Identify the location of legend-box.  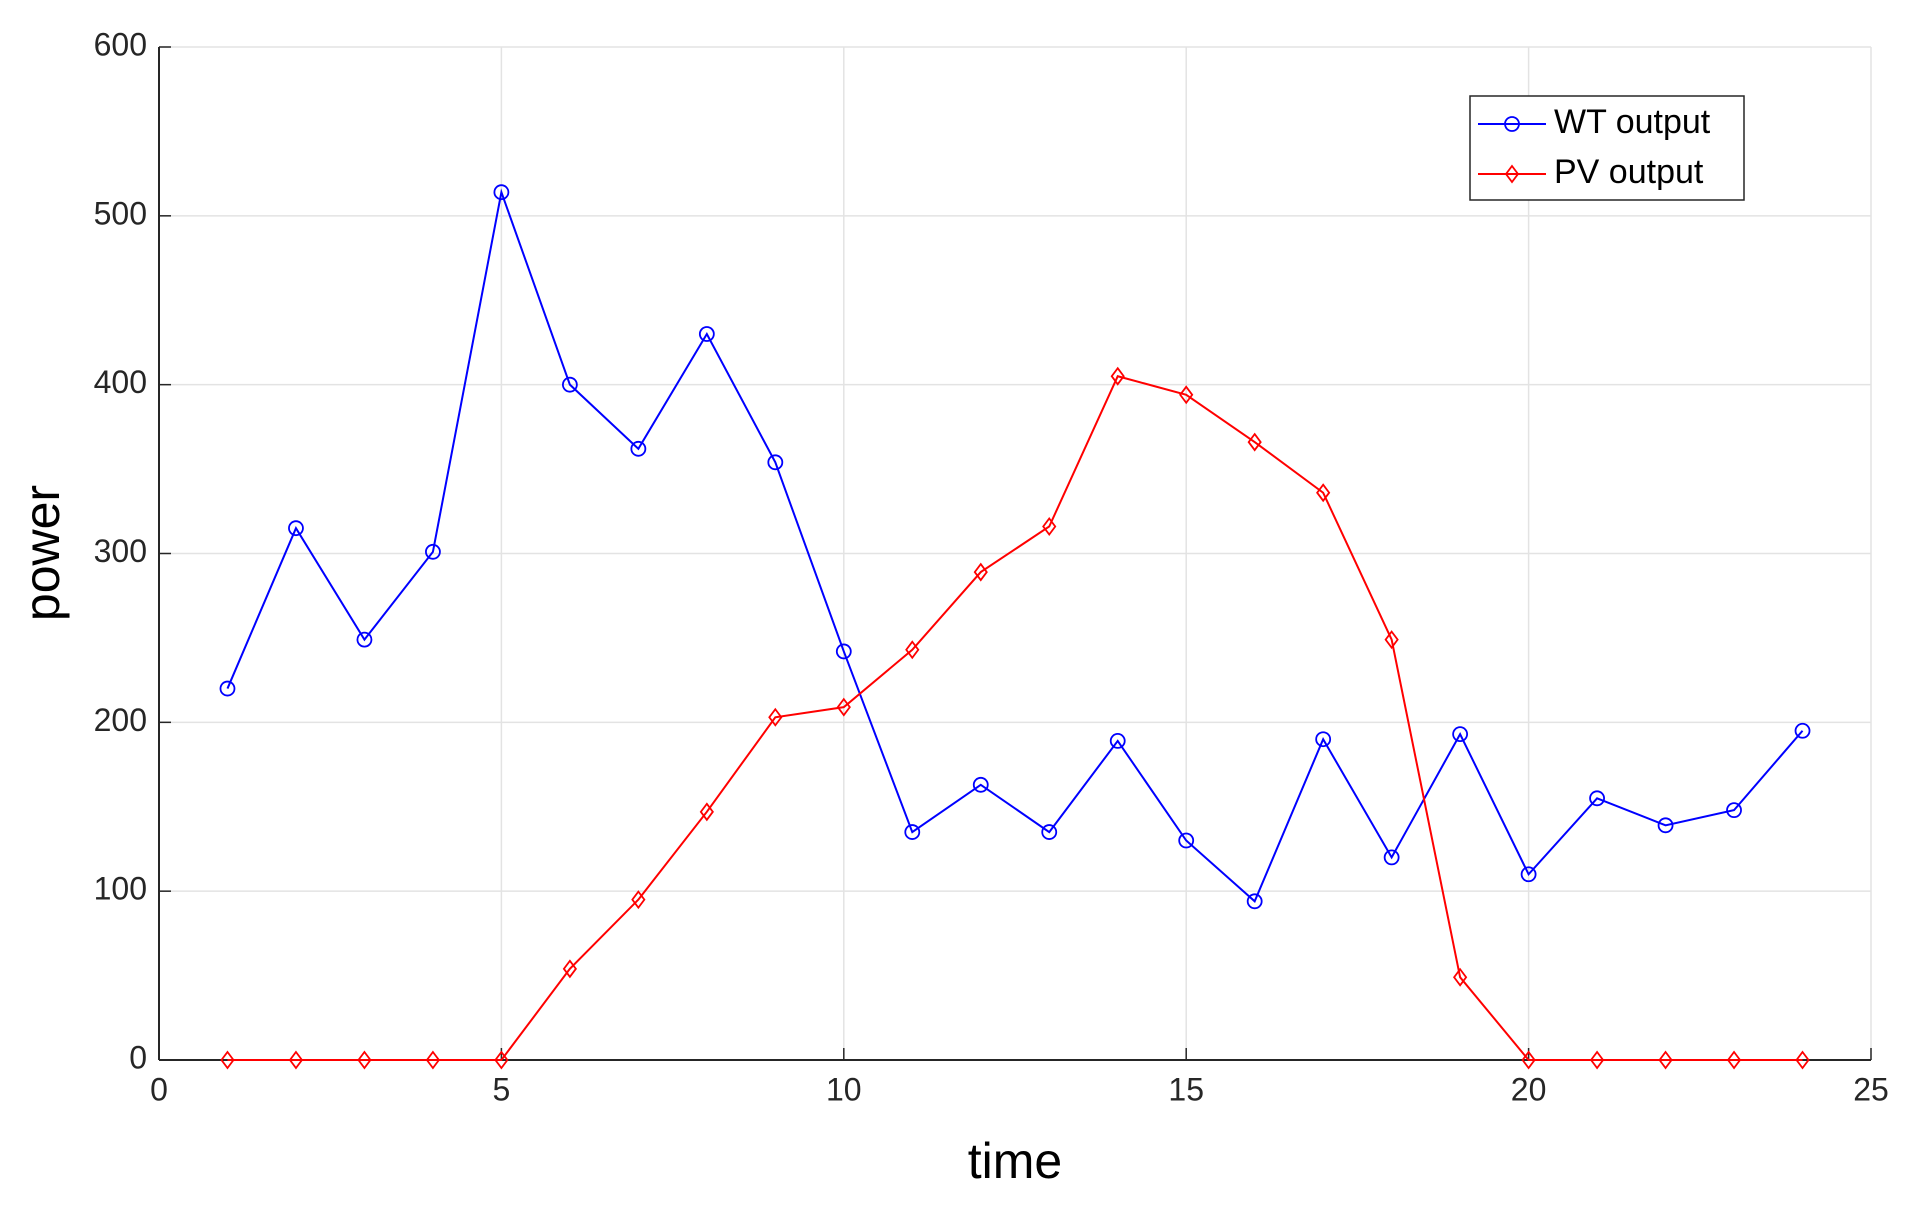
(1607, 148).